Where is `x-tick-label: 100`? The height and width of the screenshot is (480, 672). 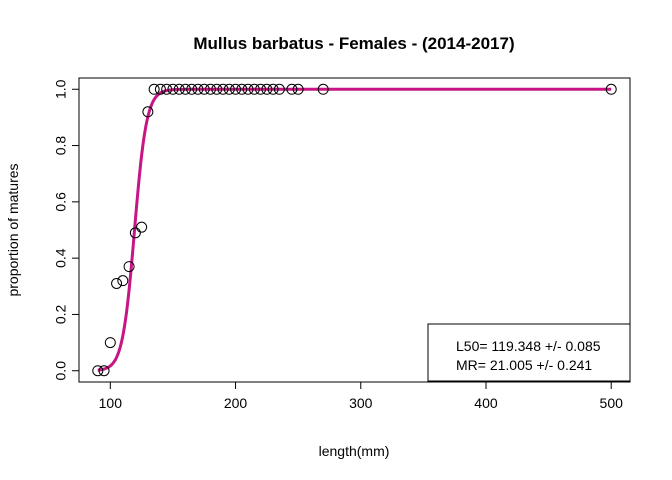 x-tick-label: 100 is located at coordinates (111, 403).